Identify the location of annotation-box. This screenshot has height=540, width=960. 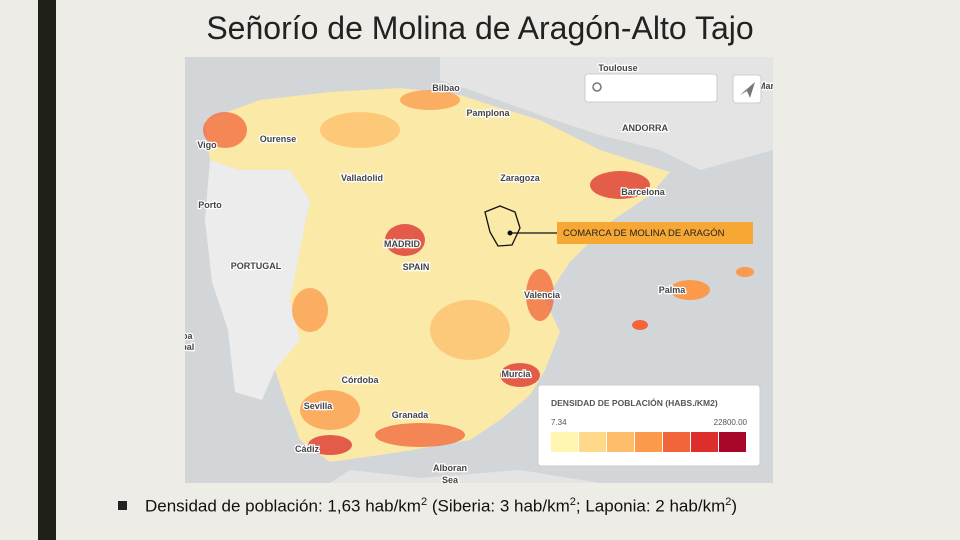
(655, 233).